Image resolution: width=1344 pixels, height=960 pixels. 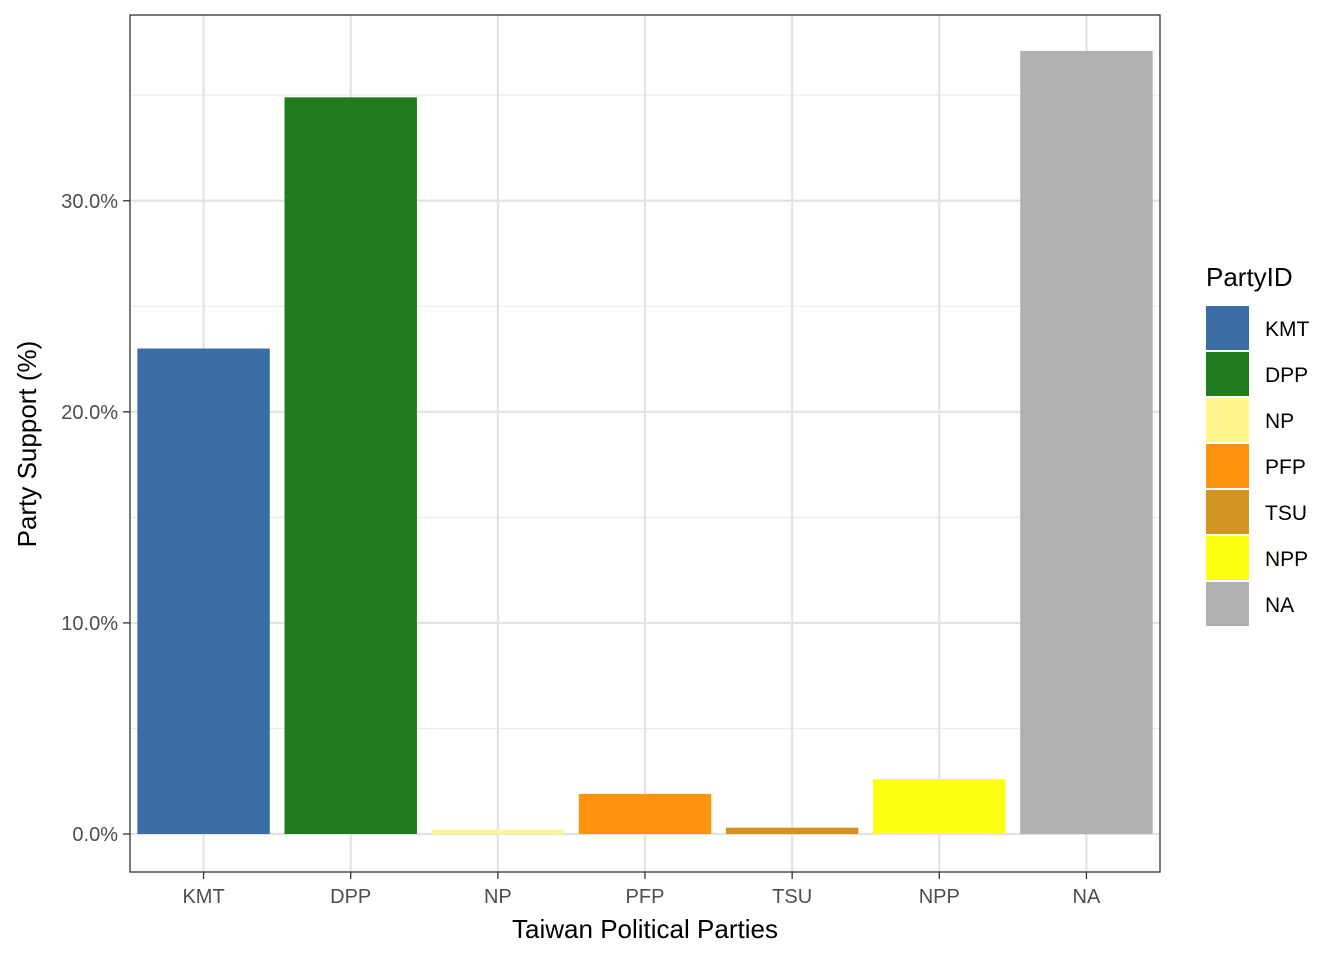 I want to click on x-tick-label: DPP, so click(x=350, y=897).